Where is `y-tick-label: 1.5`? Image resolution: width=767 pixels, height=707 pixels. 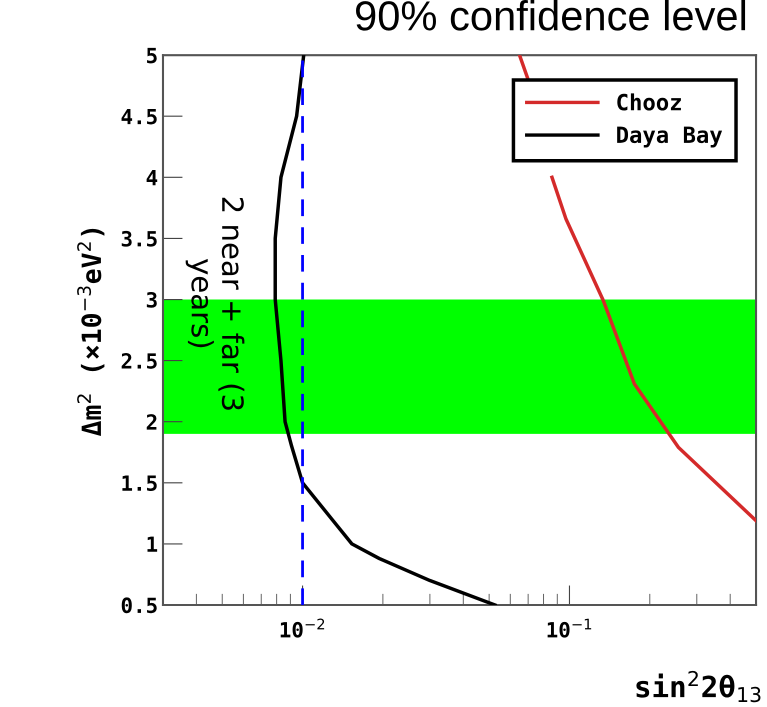 y-tick-label: 1.5 is located at coordinates (139, 484).